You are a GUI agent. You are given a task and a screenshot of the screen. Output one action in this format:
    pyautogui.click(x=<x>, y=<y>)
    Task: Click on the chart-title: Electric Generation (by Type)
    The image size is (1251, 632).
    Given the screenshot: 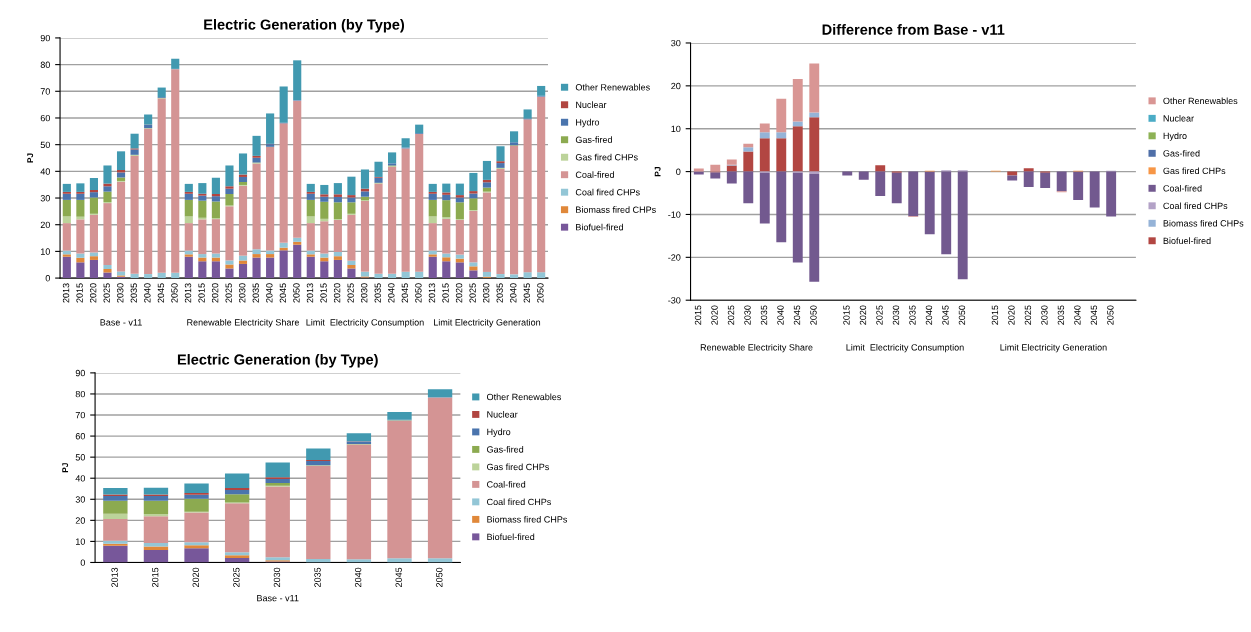 What is the action you would take?
    pyautogui.click(x=304, y=26)
    